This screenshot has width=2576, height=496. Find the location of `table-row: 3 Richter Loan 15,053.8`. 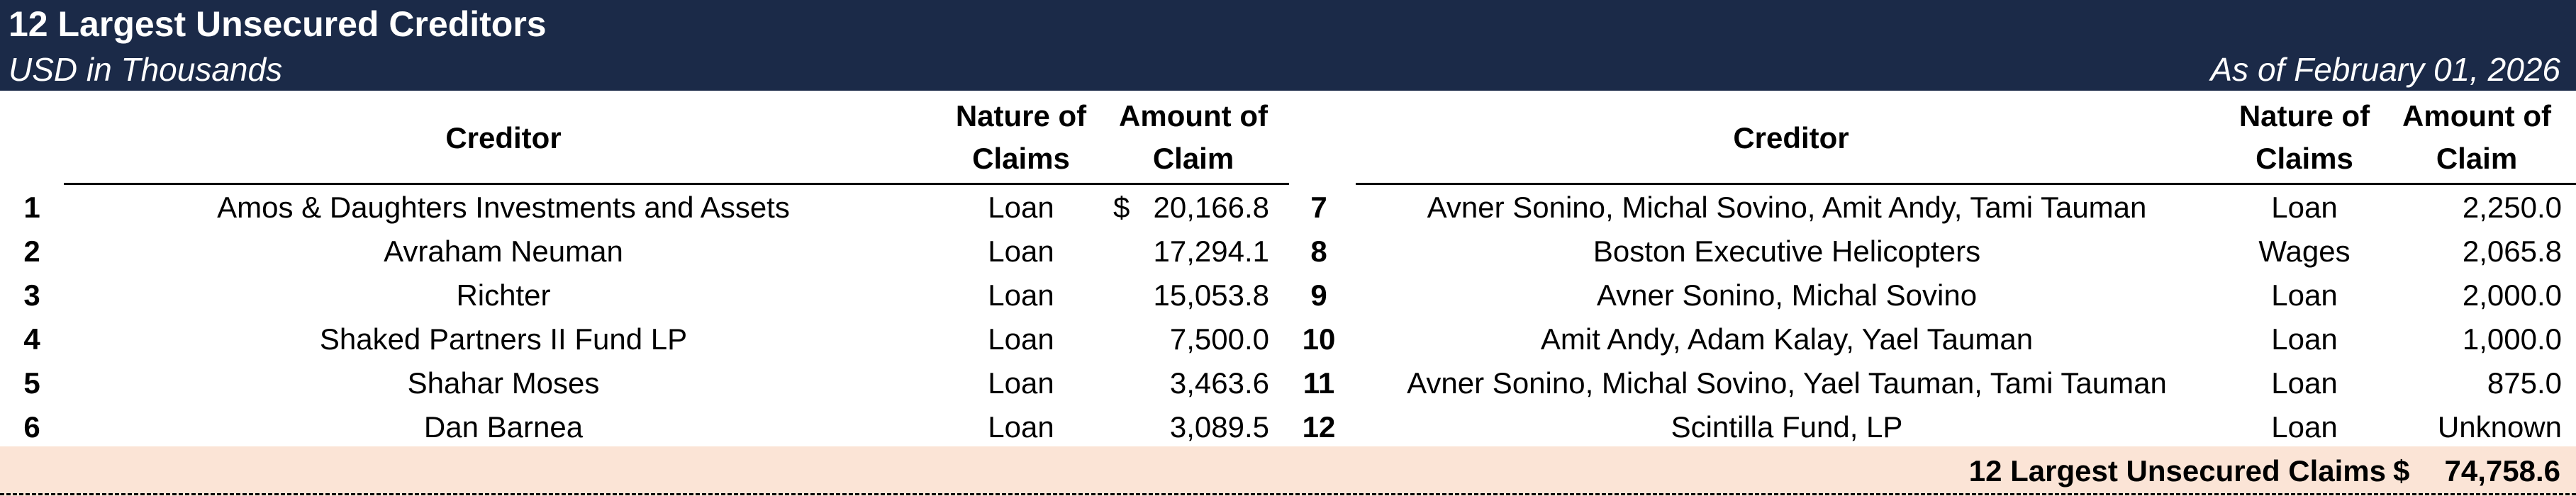

table-row: 3 Richter Loan 15,053.8 is located at coordinates (645, 295).